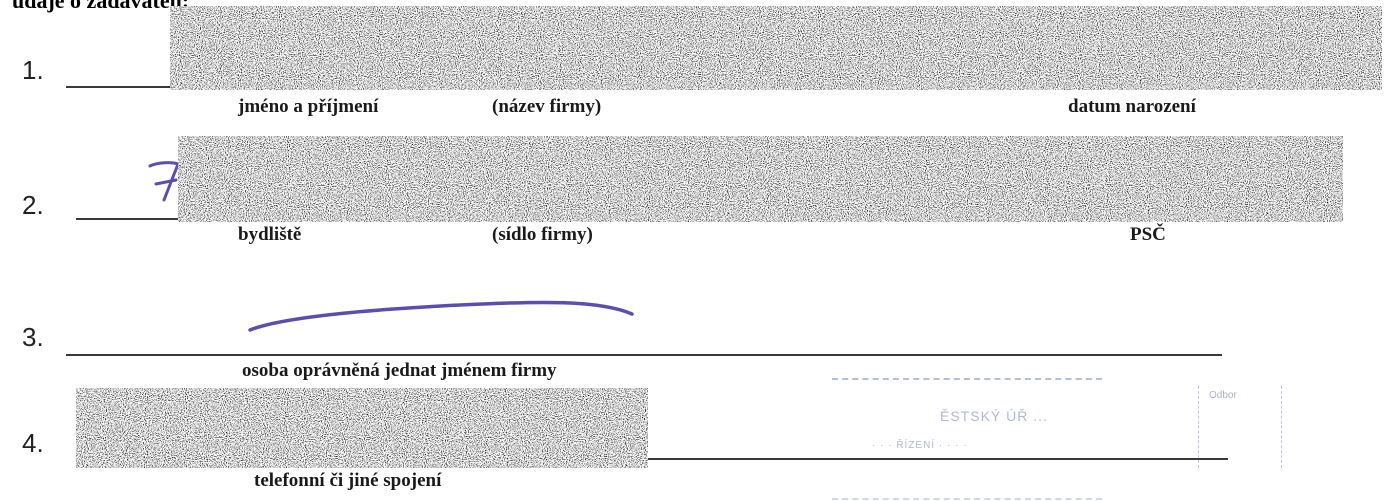 This screenshot has width=1393, height=501. Describe the element at coordinates (308, 106) in the screenshot. I see `caption-name: jméno a příjmení` at that location.